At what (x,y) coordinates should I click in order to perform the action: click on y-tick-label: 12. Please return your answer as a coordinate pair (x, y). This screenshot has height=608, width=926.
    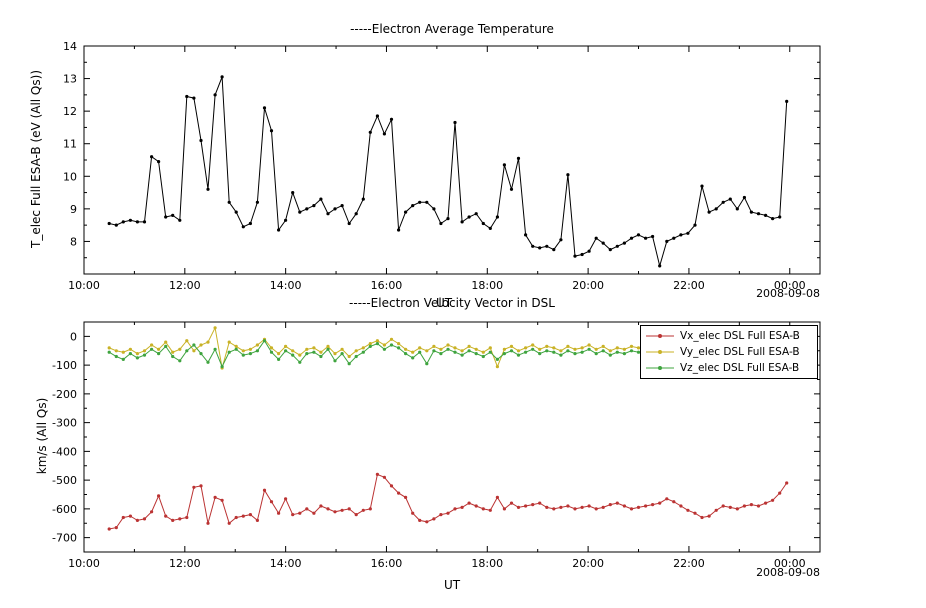
    Looking at the image, I should click on (70, 111).